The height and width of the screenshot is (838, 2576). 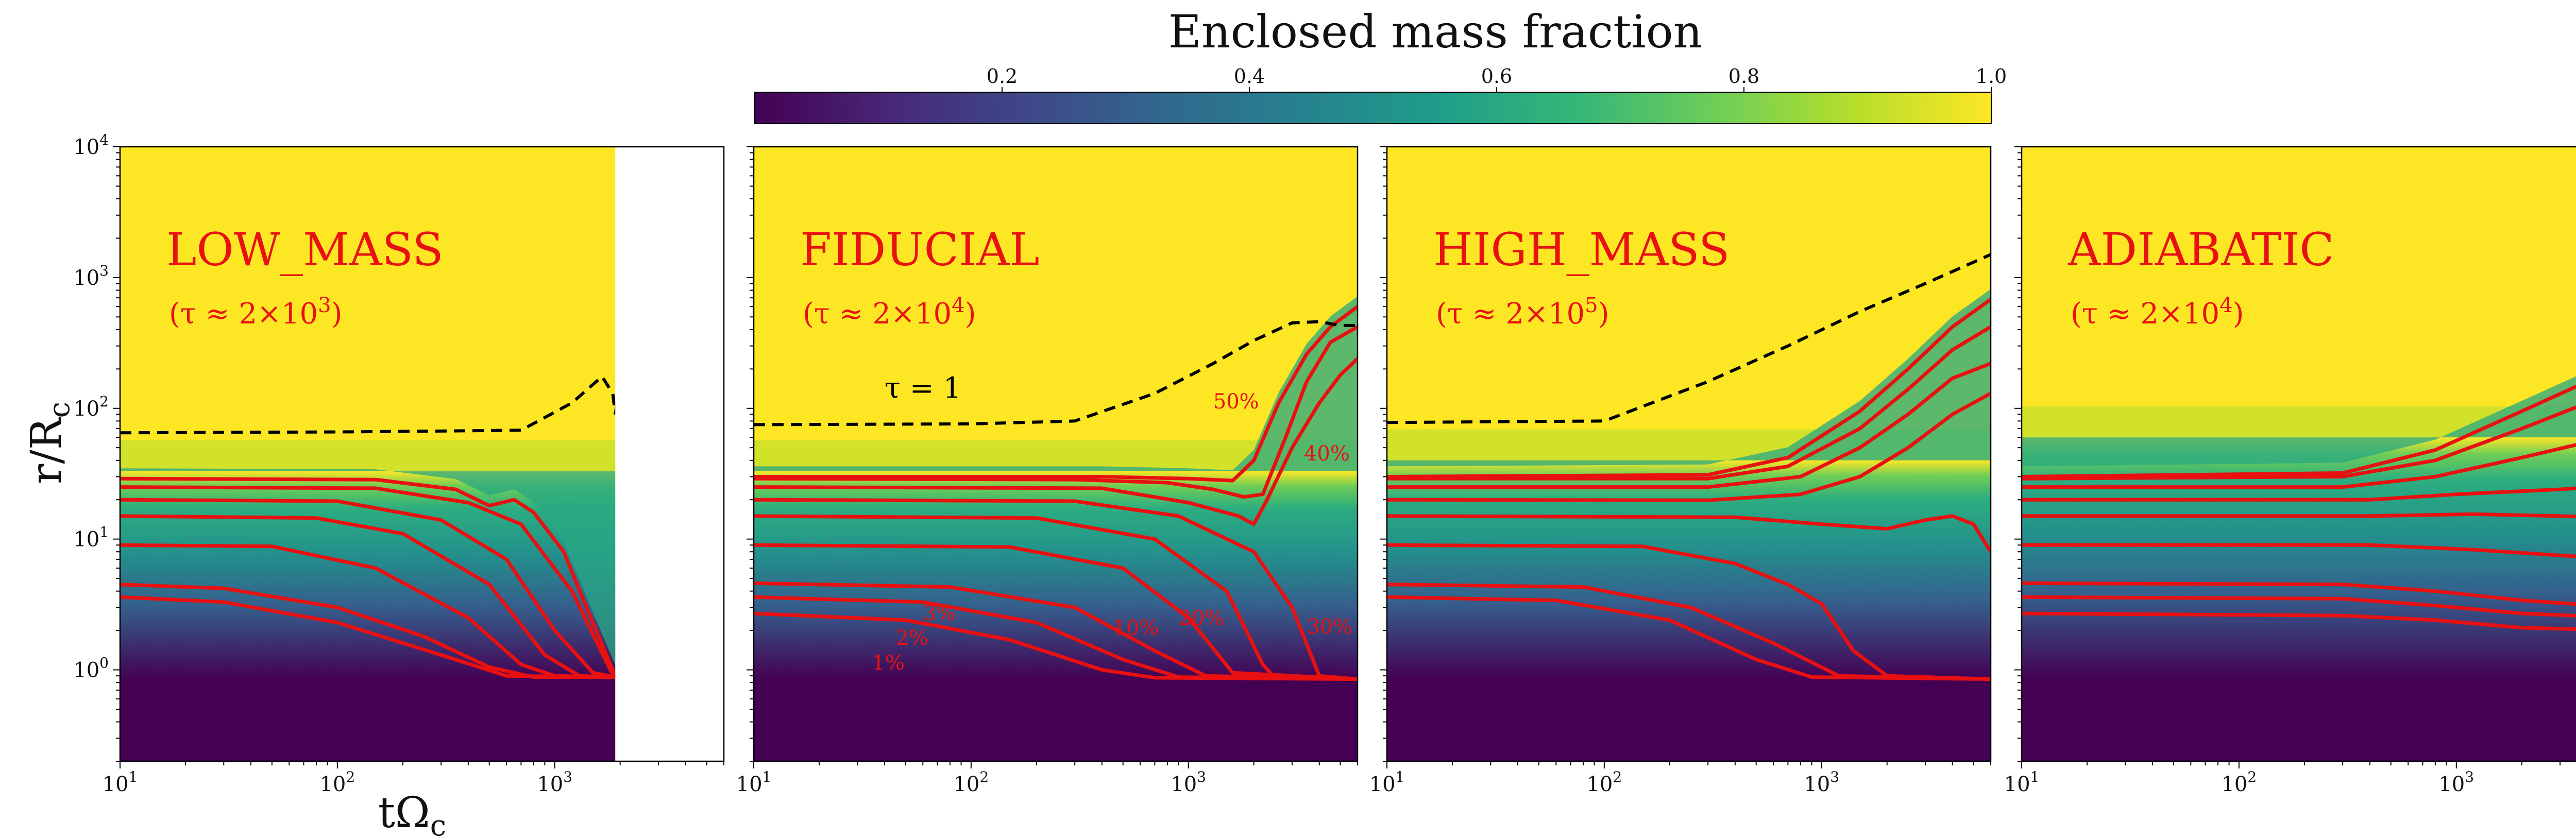 I want to click on heatmap-field, so click(x=368, y=454).